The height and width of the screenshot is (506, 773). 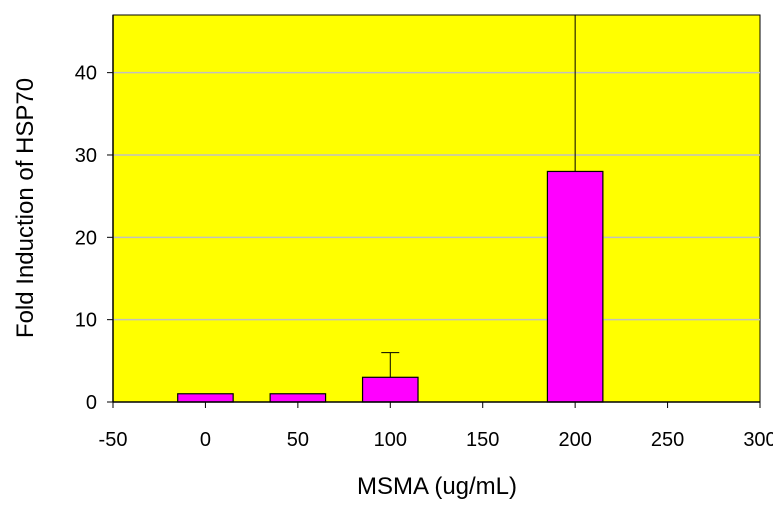 I want to click on x-tick-label: 250, so click(x=667, y=440).